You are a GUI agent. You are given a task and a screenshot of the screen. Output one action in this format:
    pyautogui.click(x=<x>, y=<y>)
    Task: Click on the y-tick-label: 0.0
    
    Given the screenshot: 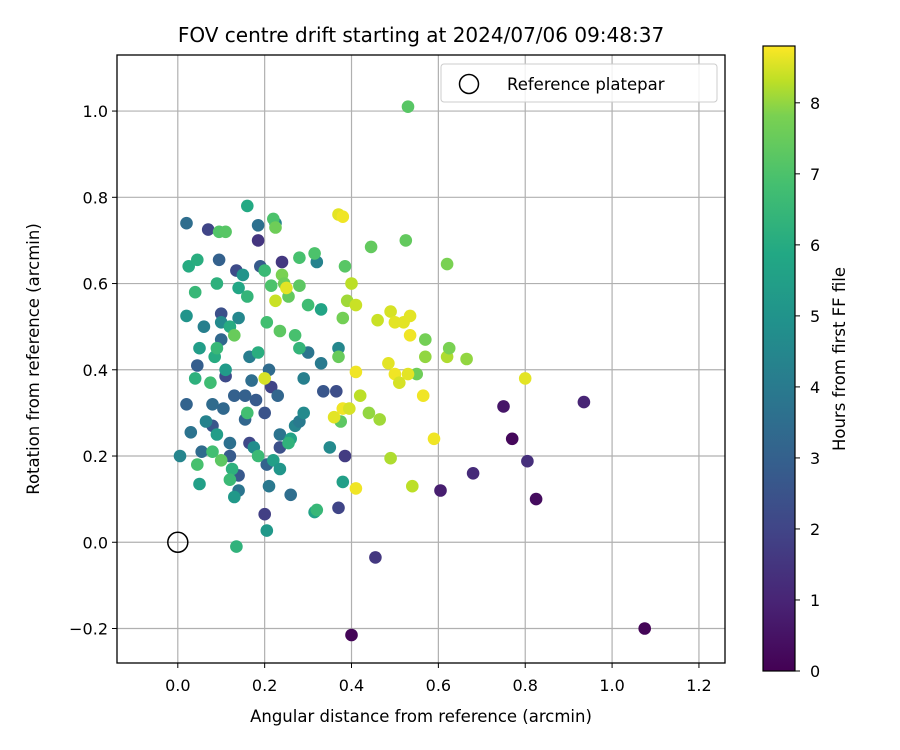 What is the action you would take?
    pyautogui.click(x=95, y=542)
    